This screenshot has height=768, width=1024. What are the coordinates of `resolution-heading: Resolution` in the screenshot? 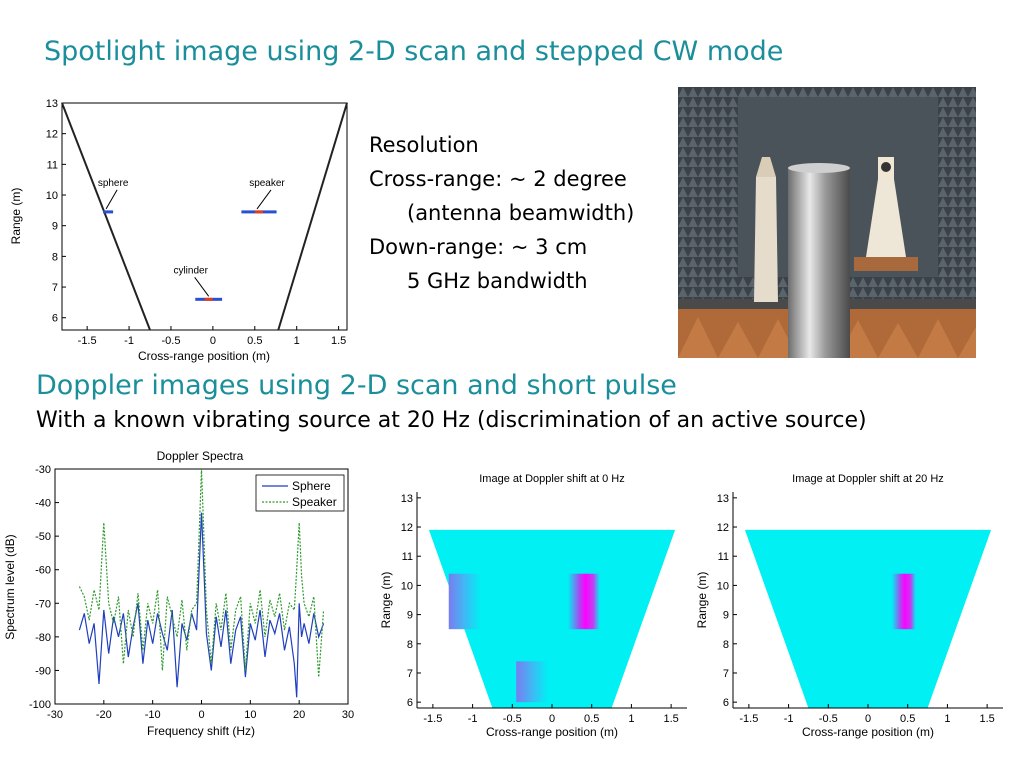 It's located at (424, 145).